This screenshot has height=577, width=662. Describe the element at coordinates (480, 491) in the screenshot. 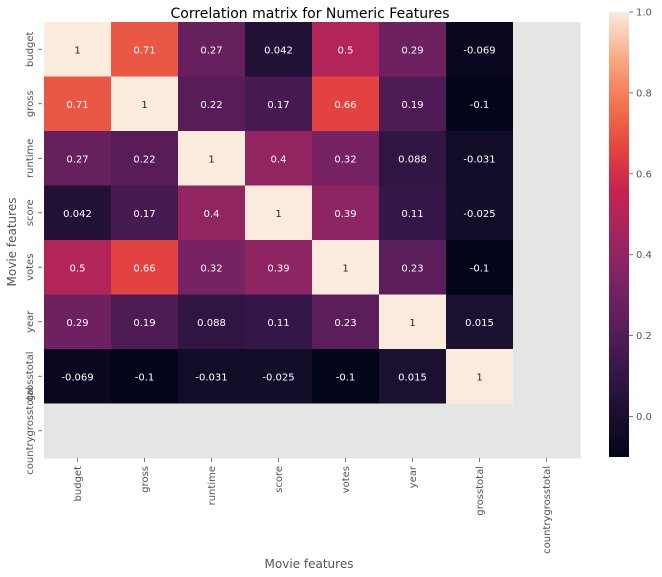

I see `x-tick-label: grosstotal` at that location.